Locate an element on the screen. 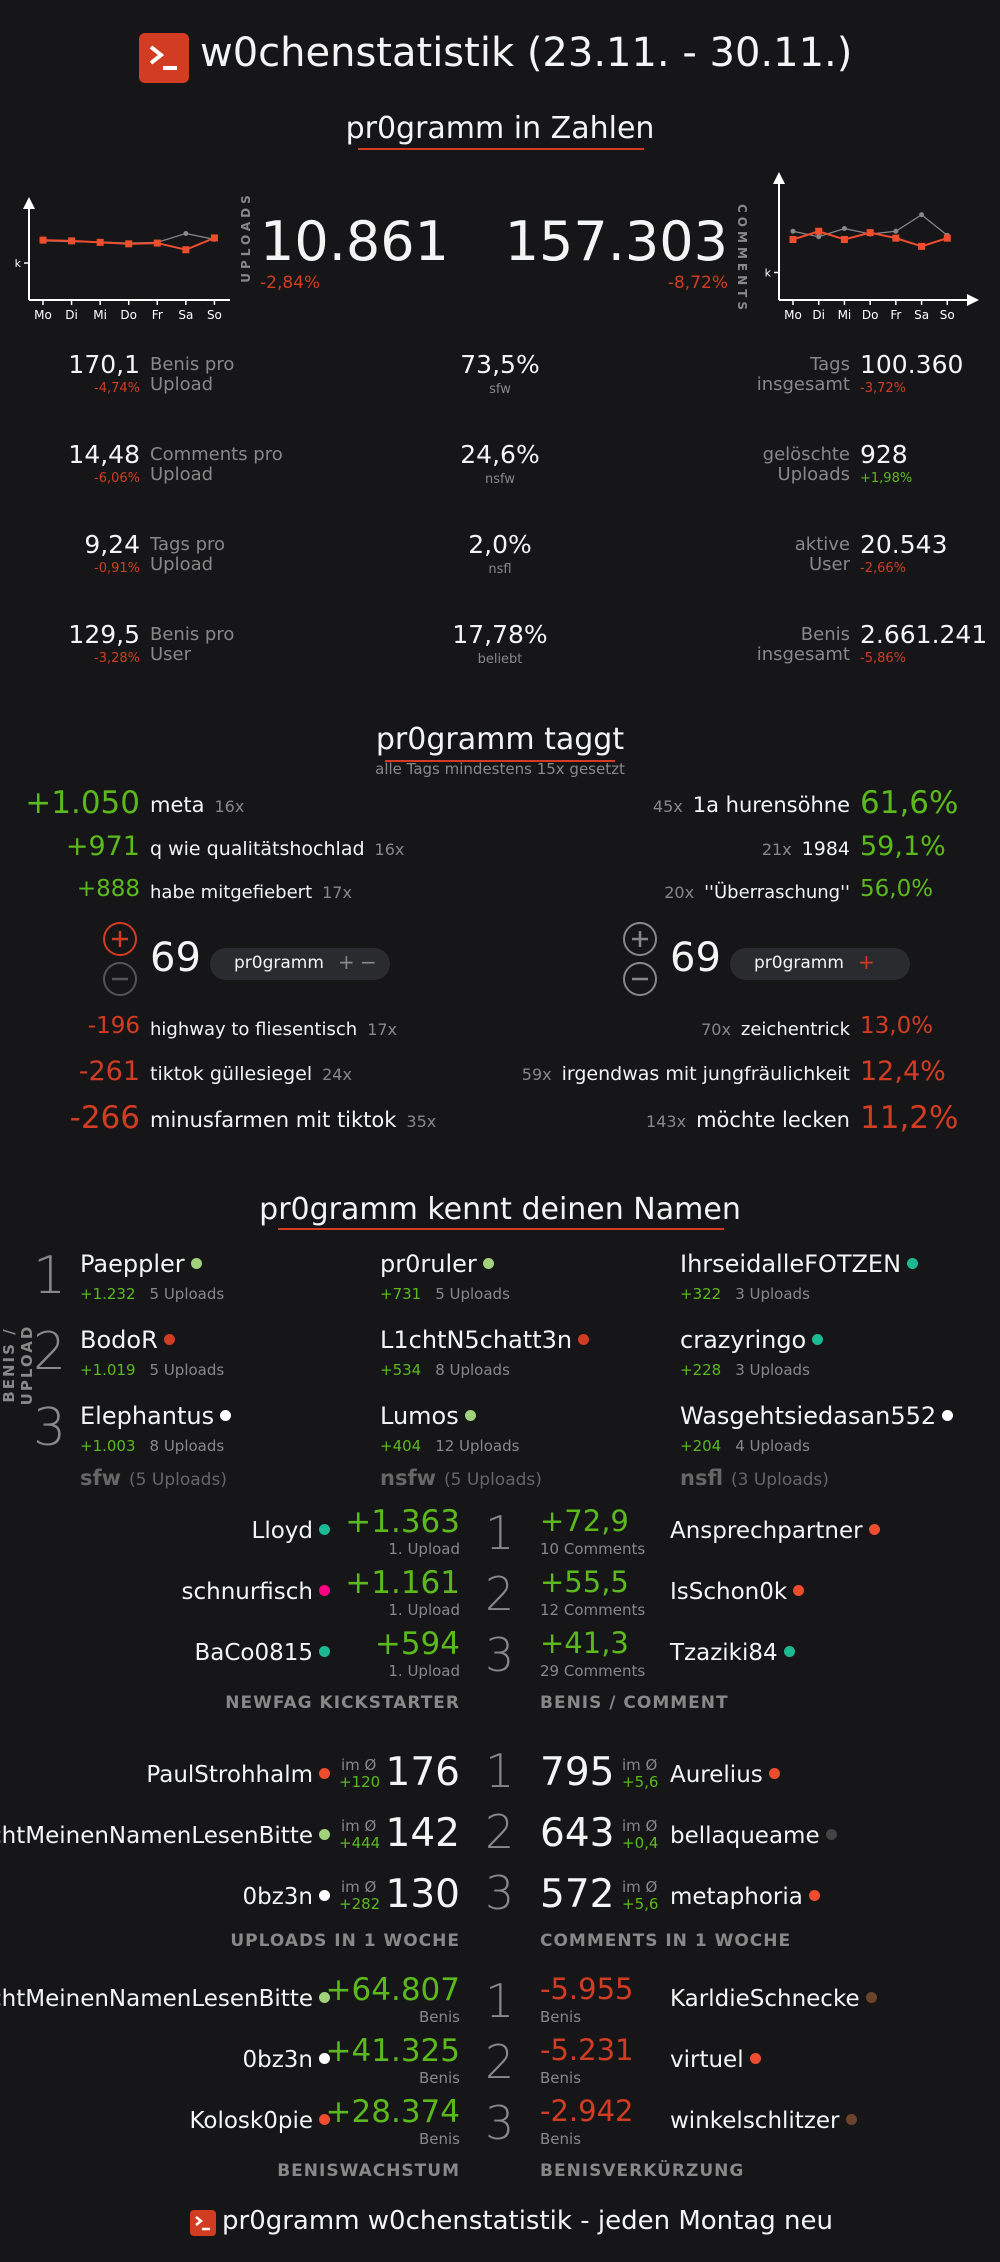 This screenshot has width=1000, height=2262. user-link: Aurelius is located at coordinates (725, 1775).